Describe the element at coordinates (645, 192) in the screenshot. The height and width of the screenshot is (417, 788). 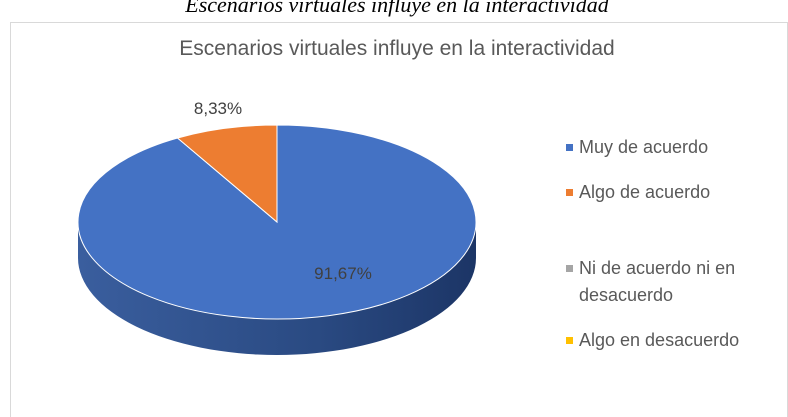
I see `legend-label: Algo de acuerdo` at that location.